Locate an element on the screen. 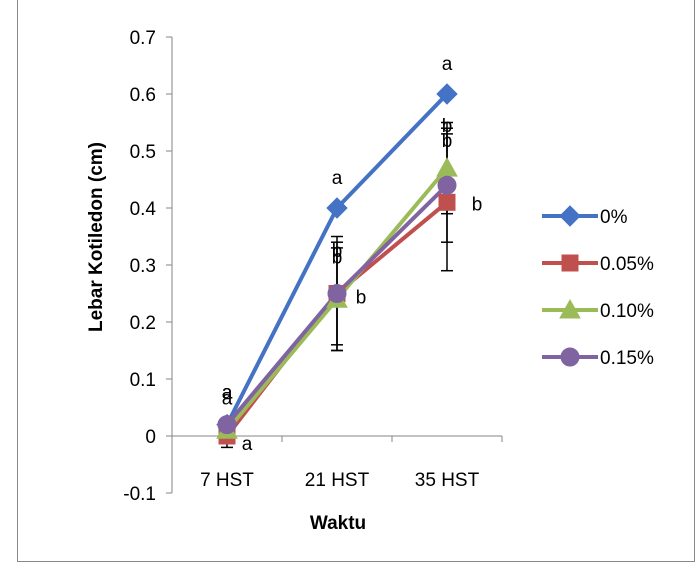 The width and height of the screenshot is (696, 563). y-tick-label: 0.5 is located at coordinates (143, 152).